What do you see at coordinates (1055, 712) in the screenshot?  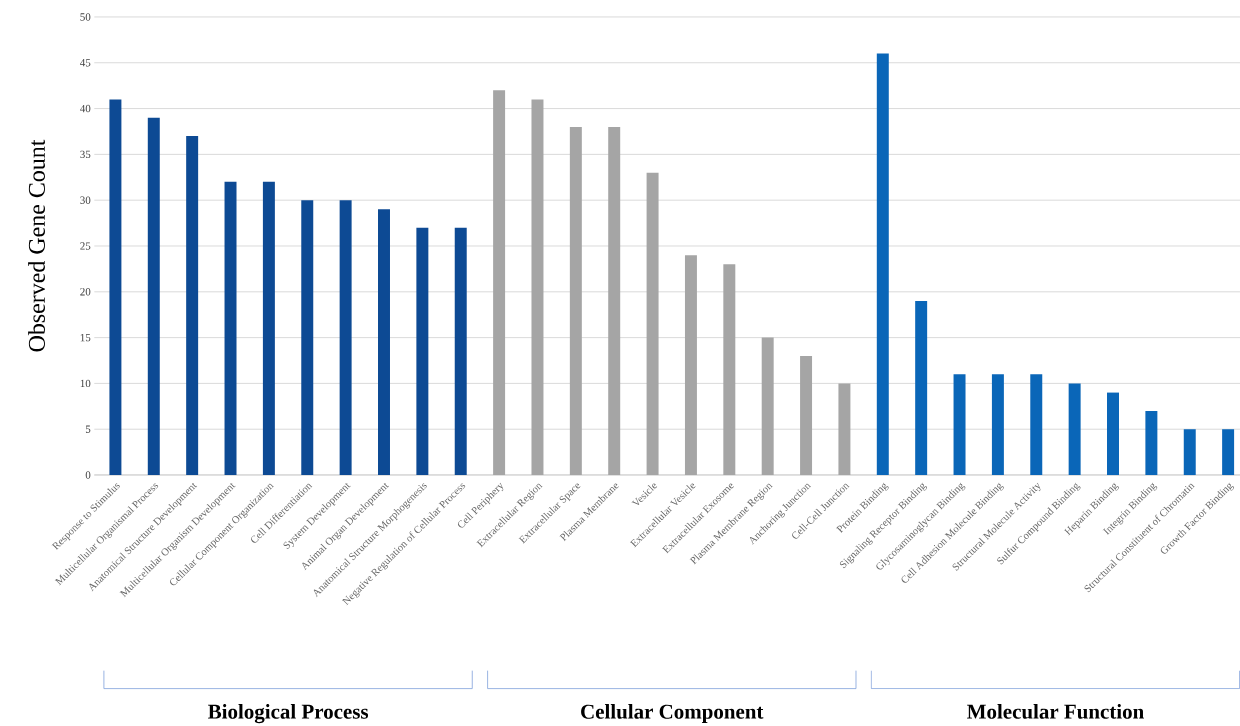 I see `text: Molecular Function` at bounding box center [1055, 712].